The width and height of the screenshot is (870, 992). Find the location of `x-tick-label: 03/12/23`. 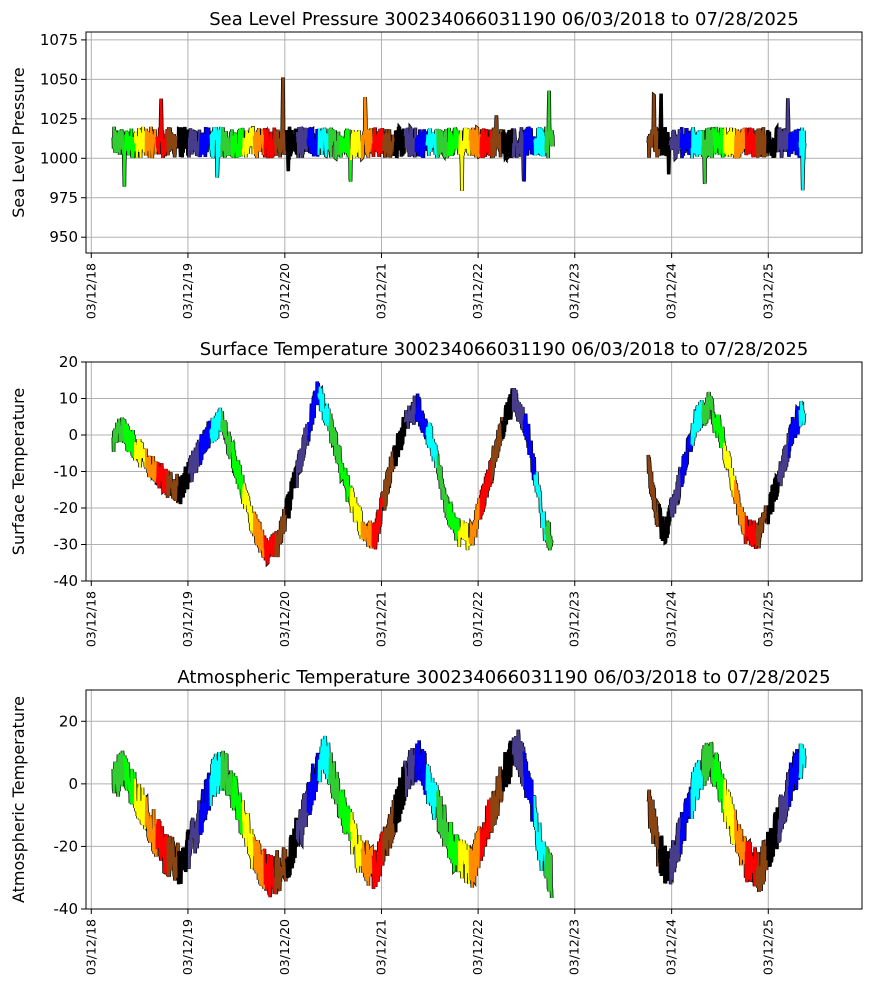

x-tick-label: 03/12/23 is located at coordinates (574, 619).